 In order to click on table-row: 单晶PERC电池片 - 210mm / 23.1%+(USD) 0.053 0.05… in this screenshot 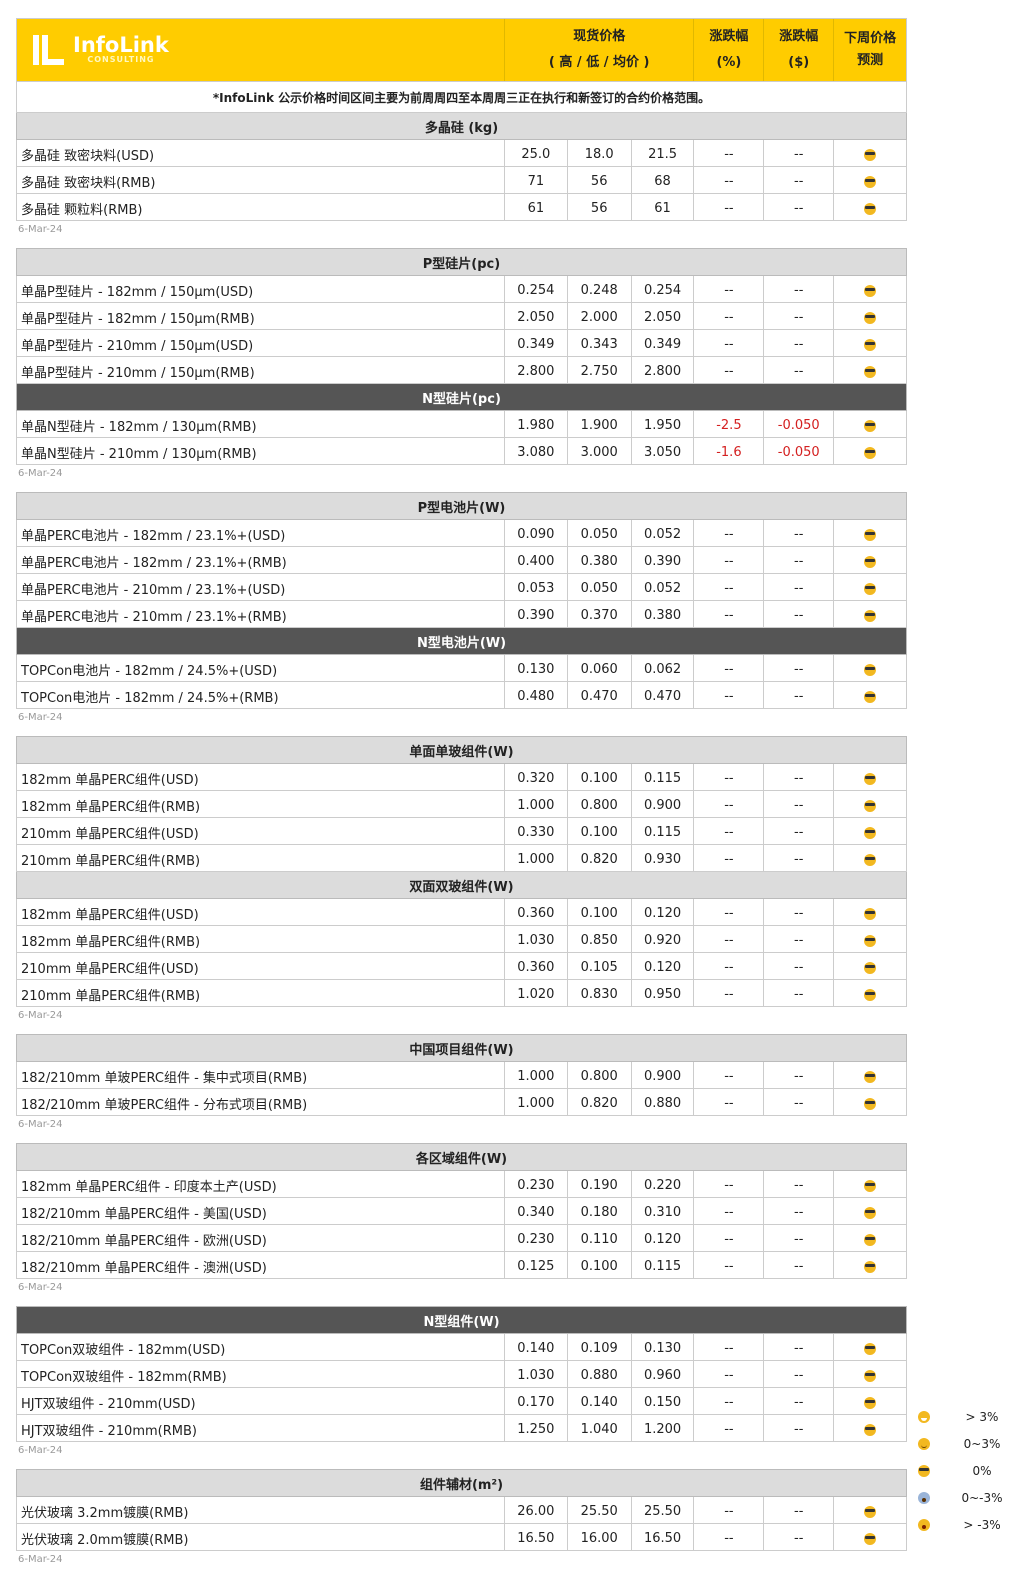, I will do `click(461, 587)`.